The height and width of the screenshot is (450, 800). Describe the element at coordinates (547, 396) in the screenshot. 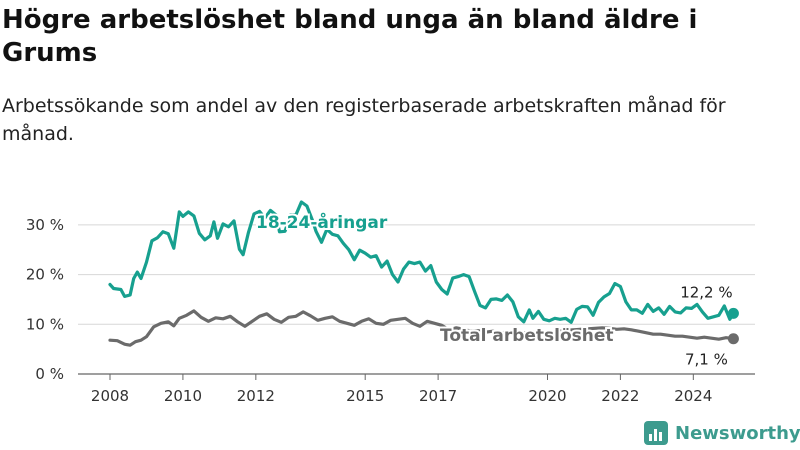

I see `x-tick-label: 2020` at that location.